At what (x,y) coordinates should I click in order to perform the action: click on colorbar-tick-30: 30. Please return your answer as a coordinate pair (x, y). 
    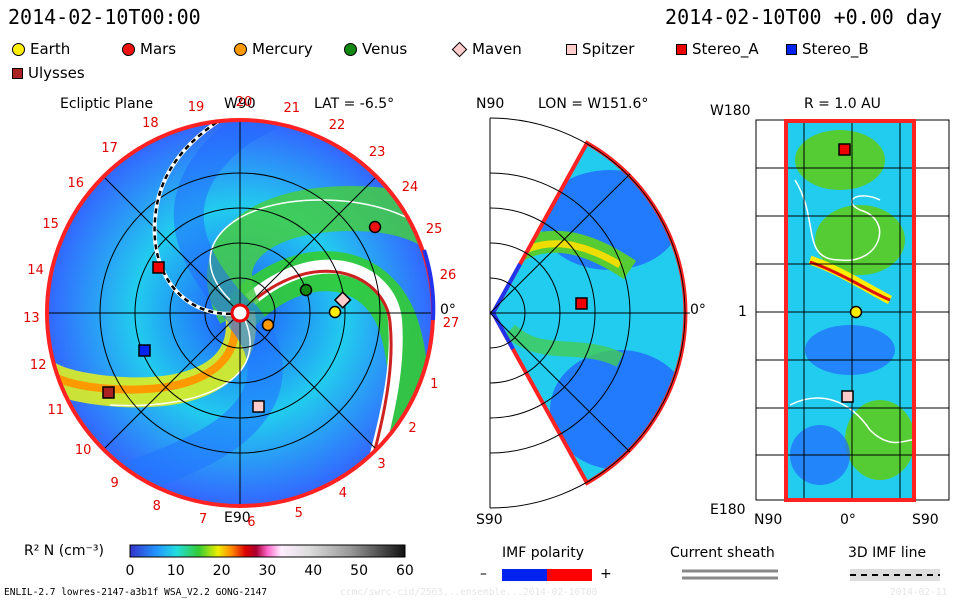
    Looking at the image, I should click on (267, 571).